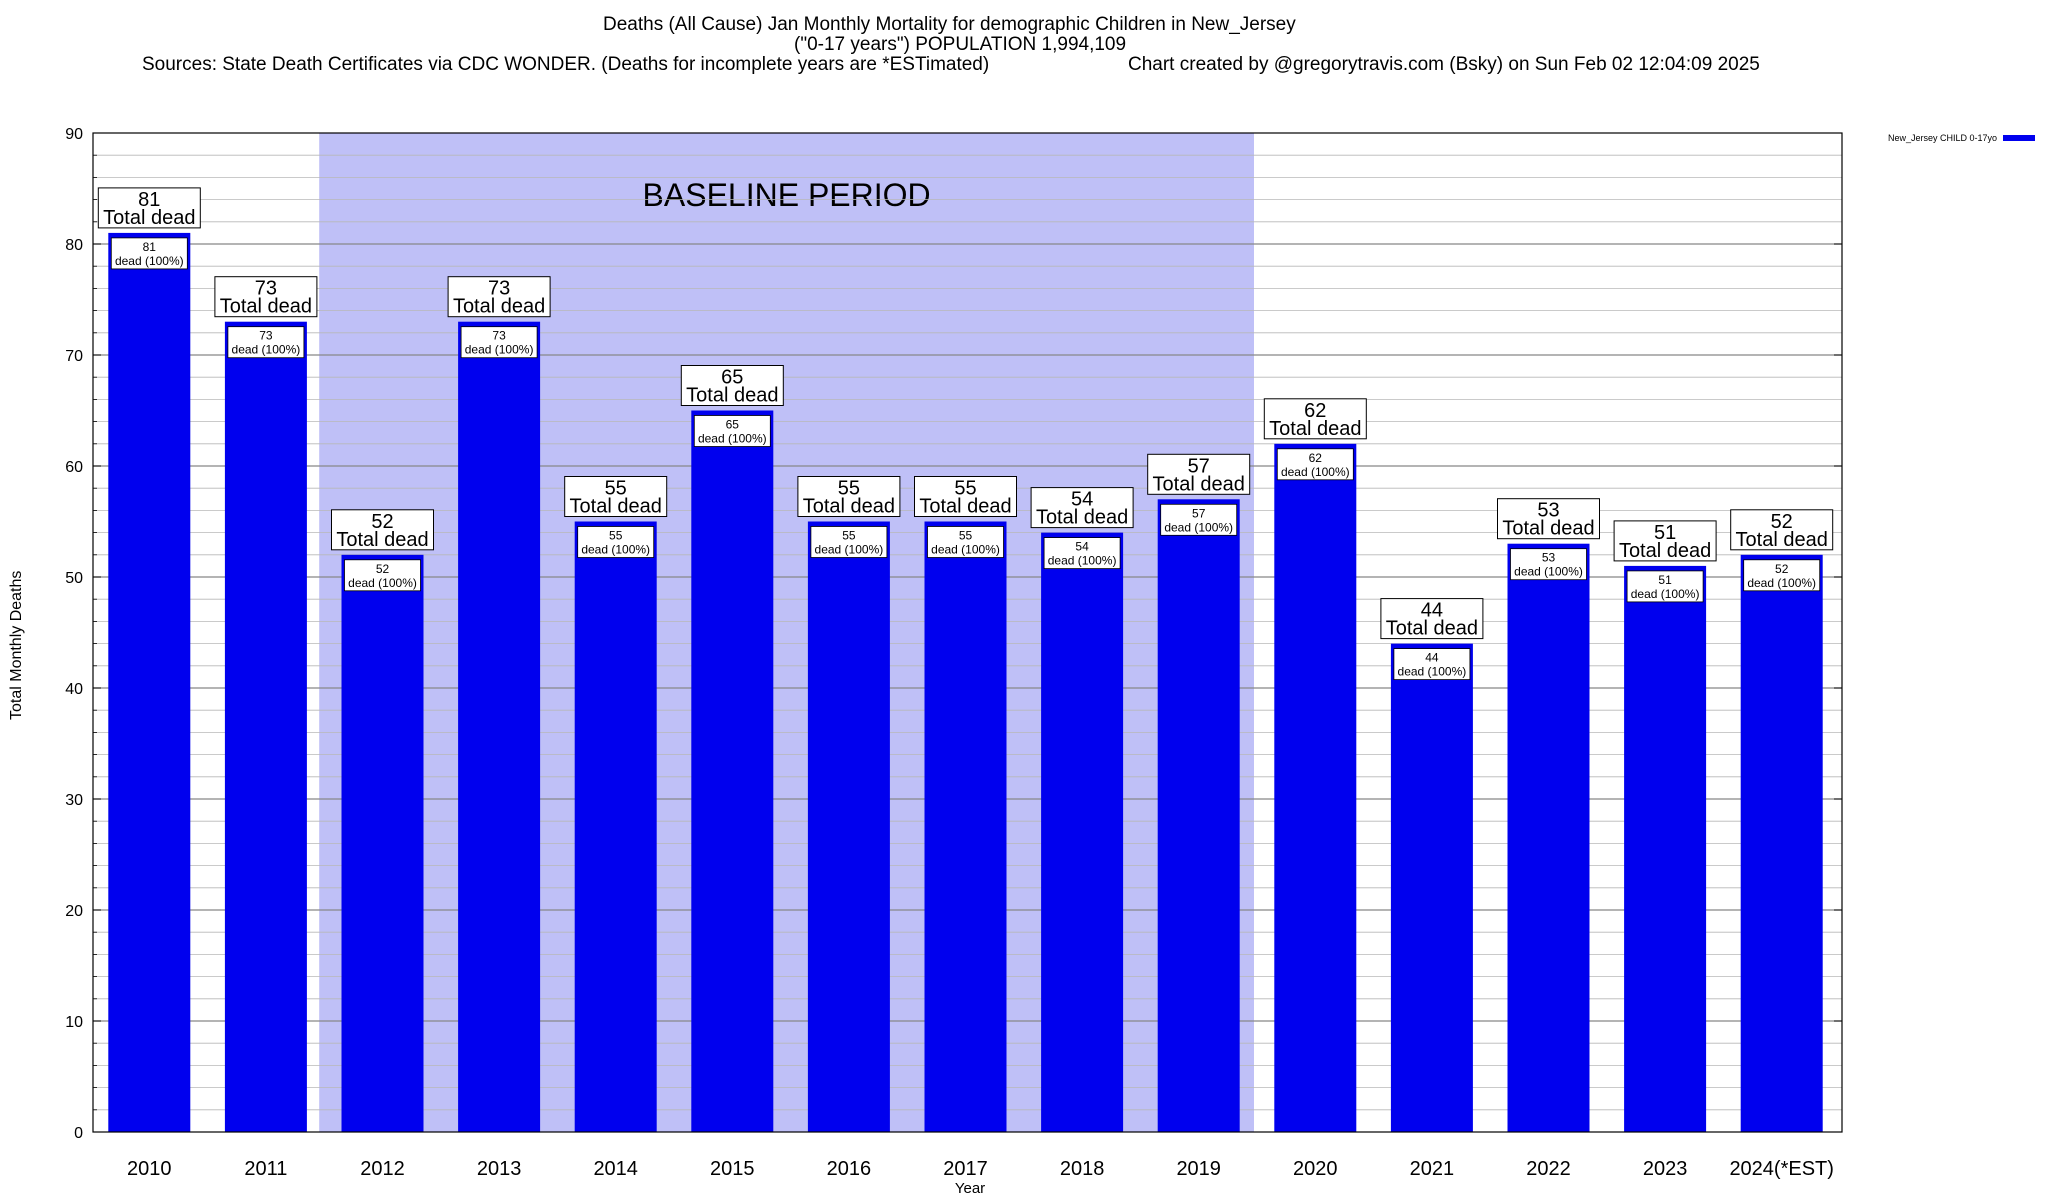 The height and width of the screenshot is (1200, 2048). What do you see at coordinates (1198, 1169) in the screenshot?
I see `x-tick-label: 2019` at bounding box center [1198, 1169].